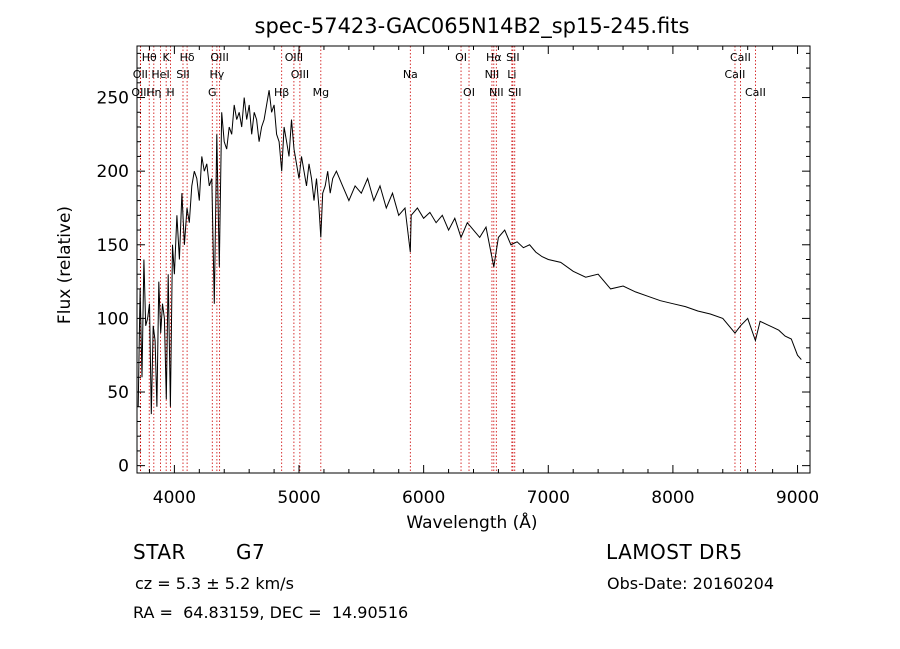 The image size is (900, 649). I want to click on y-tick-label: 250, so click(113, 99).